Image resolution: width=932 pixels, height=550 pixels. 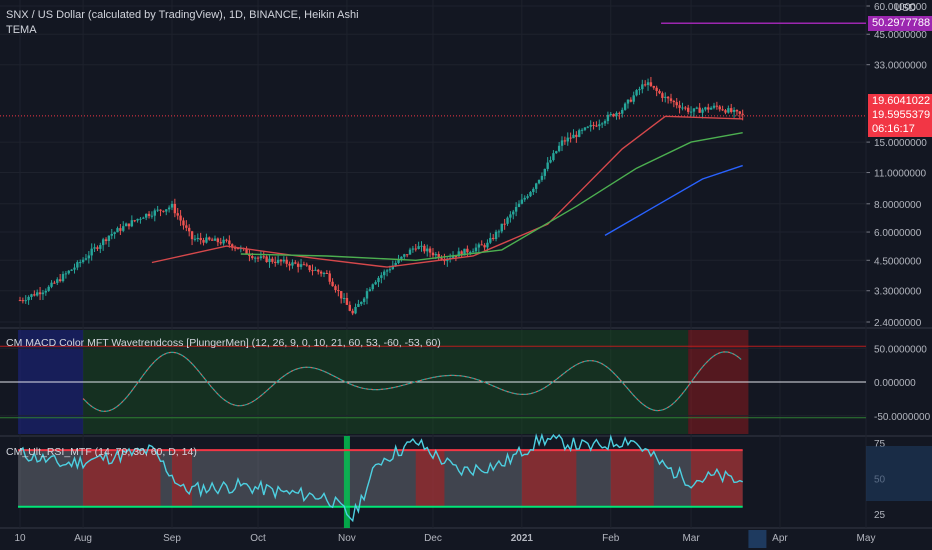 I want to click on rsi-title: CM_Ult_RSI_MTF (14, 70, 30, 60, D, 14), so click(x=101, y=452).